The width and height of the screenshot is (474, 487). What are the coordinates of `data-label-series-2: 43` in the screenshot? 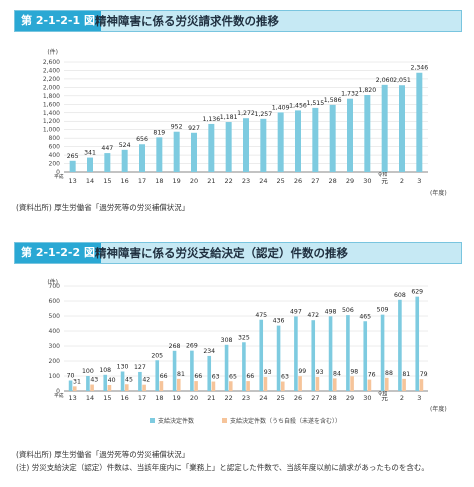 It's located at (94, 380).